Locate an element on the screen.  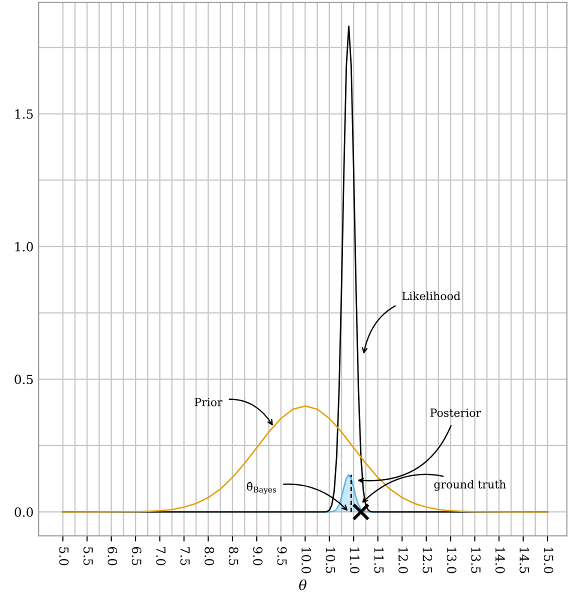
x-tick-label: 11.0 is located at coordinates (355, 561).